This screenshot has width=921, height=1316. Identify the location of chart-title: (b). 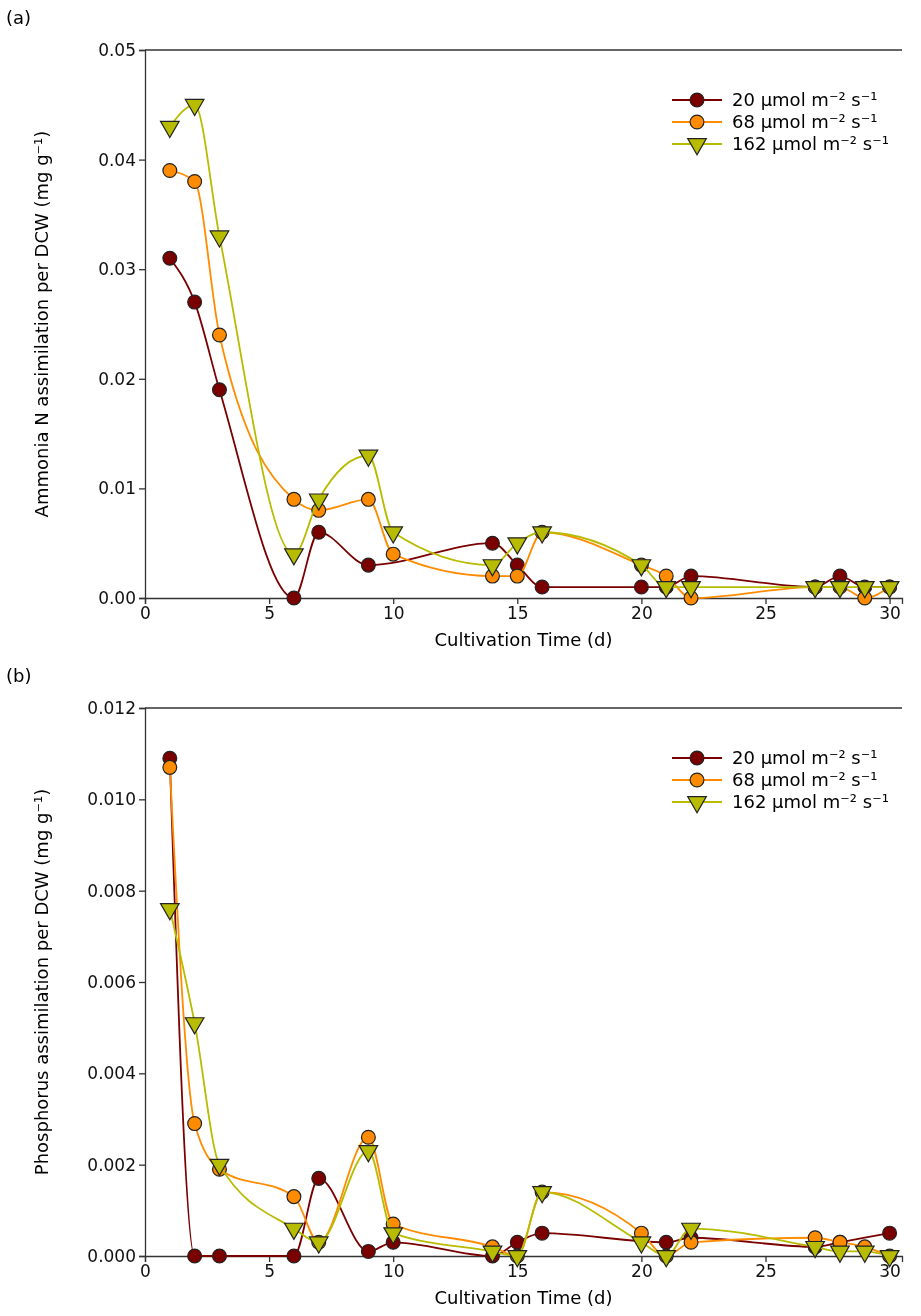
(19, 675).